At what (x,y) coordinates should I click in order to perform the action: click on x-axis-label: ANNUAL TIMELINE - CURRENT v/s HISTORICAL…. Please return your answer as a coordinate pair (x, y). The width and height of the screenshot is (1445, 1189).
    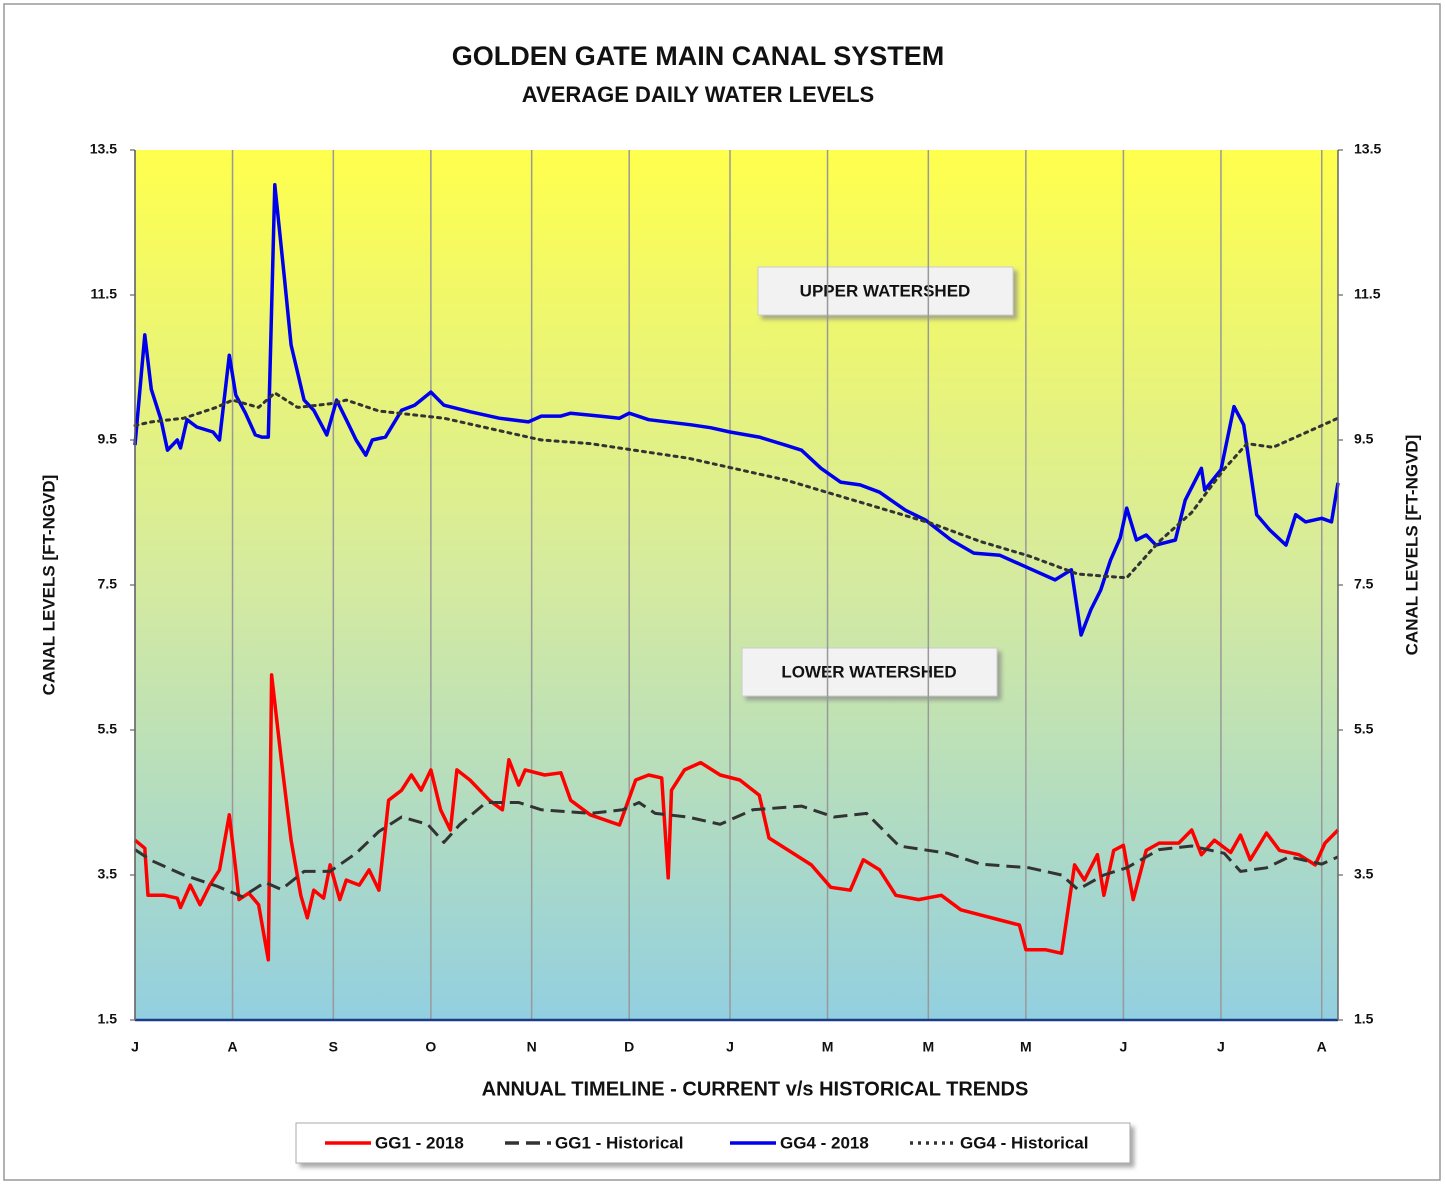
    Looking at the image, I should click on (755, 1089).